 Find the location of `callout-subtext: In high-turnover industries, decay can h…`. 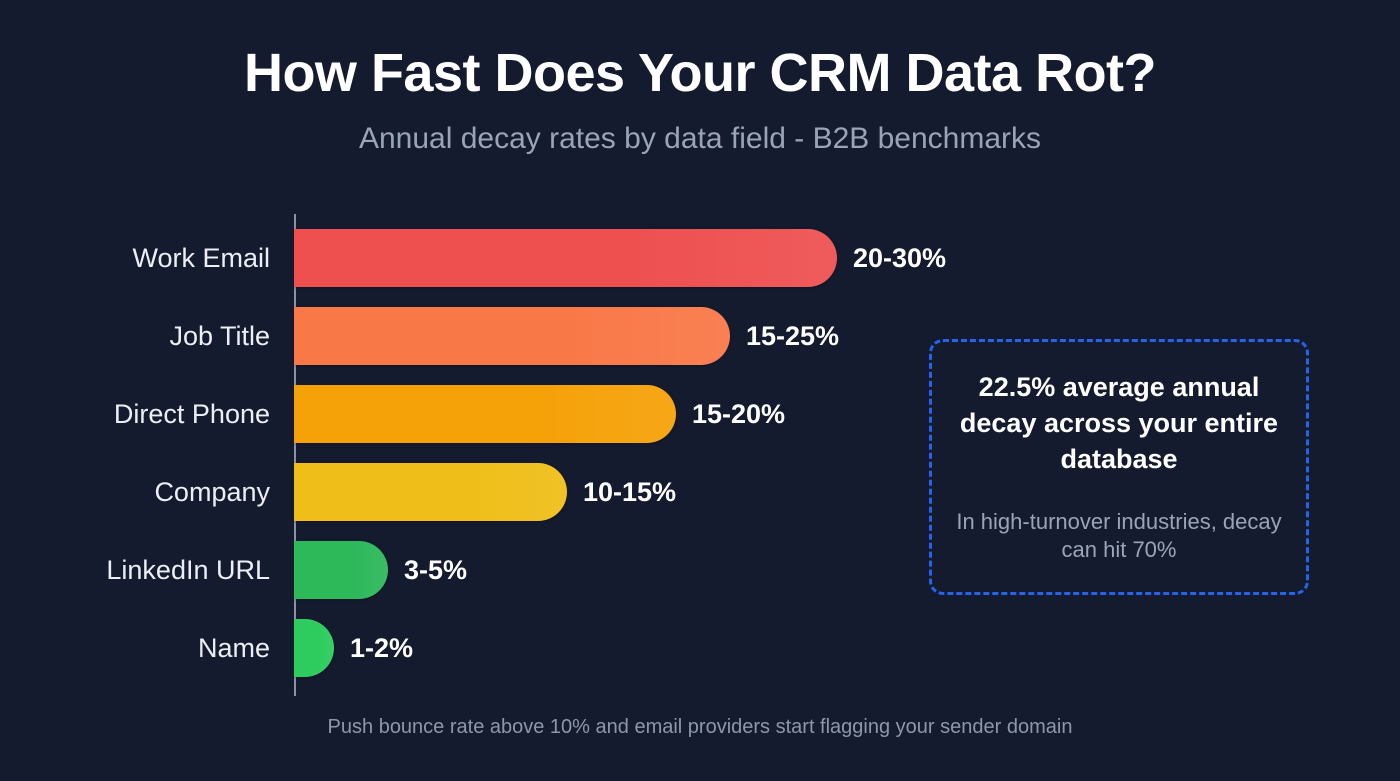

callout-subtext: In high-turnover industries, decay can h… is located at coordinates (1119, 535).